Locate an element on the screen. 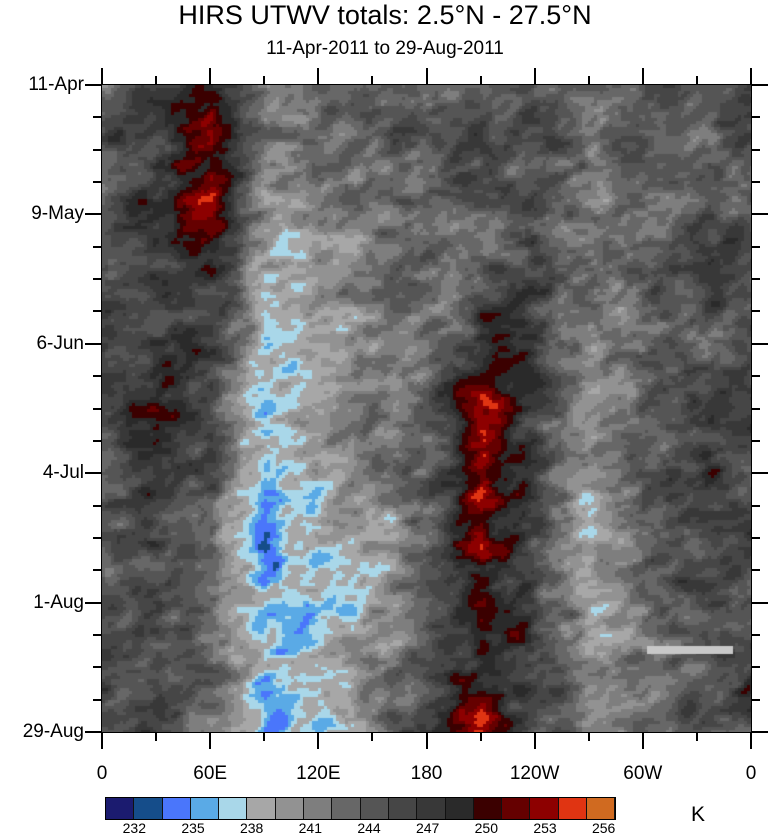 This screenshot has height=834, width=770. y-tick-label: 11-Apr is located at coordinates (56, 84).